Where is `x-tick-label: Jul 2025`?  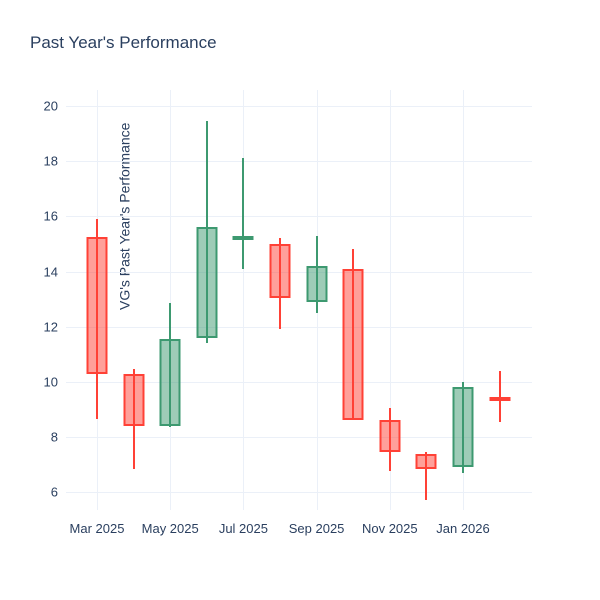
x-tick-label: Jul 2025 is located at coordinates (243, 528).